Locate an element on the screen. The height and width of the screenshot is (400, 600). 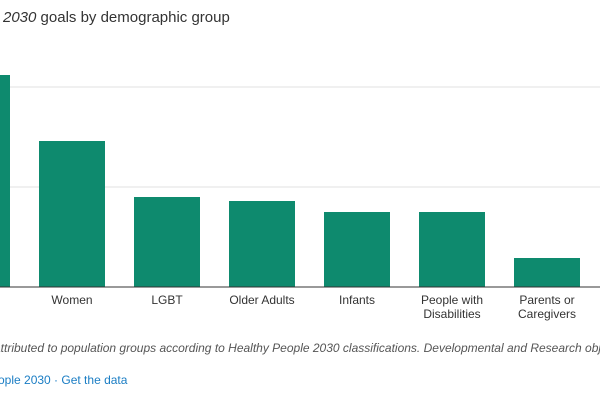
x-tick-label: Infants is located at coordinates (357, 300).